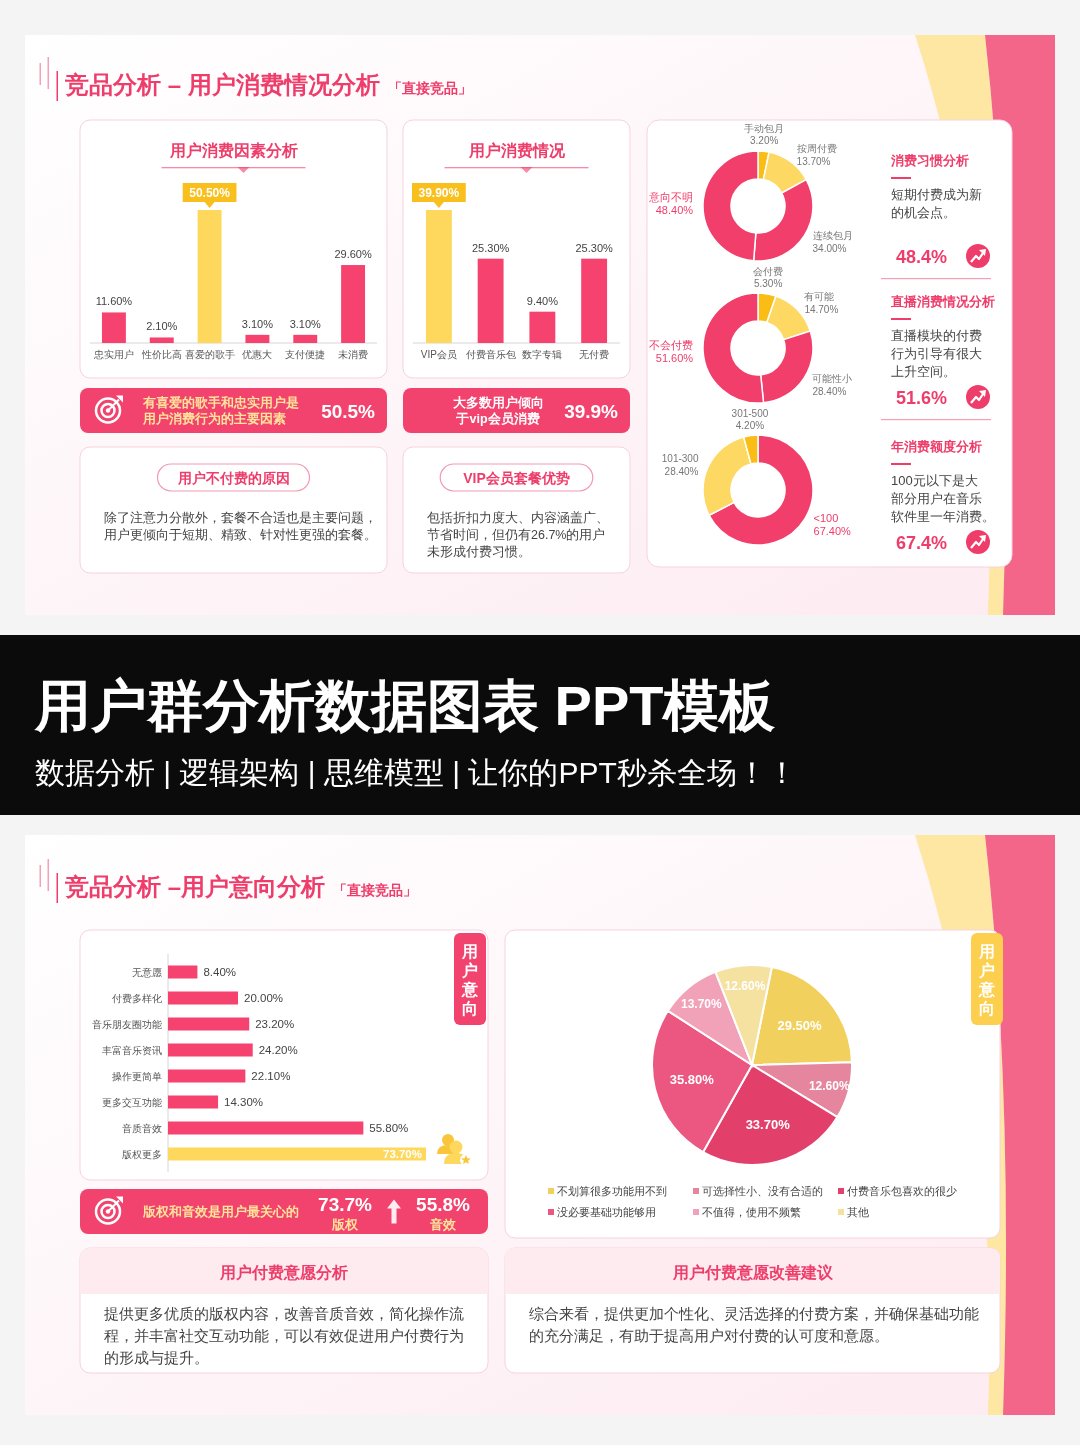 This screenshot has height=1445, width=1080. What do you see at coordinates (220, 1211) in the screenshot?
I see `text: 版权和音效是用户最关心的` at bounding box center [220, 1211].